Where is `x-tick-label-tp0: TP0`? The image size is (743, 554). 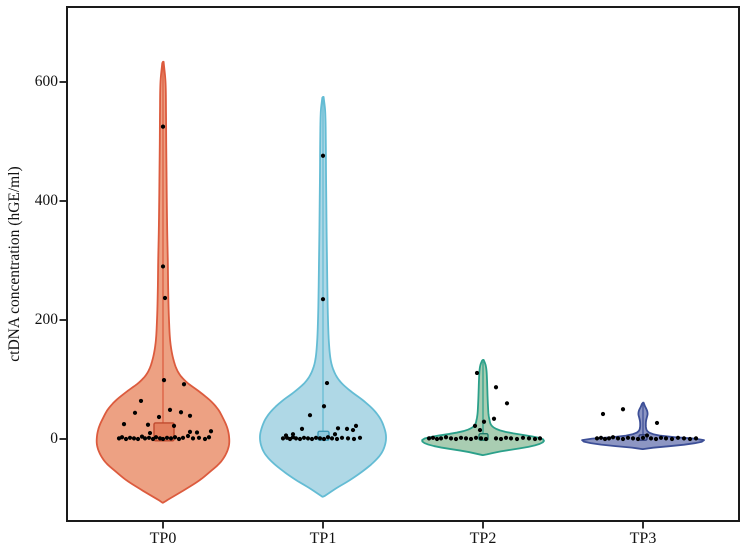 x-tick-label-tp0: TP0 is located at coordinates (163, 538).